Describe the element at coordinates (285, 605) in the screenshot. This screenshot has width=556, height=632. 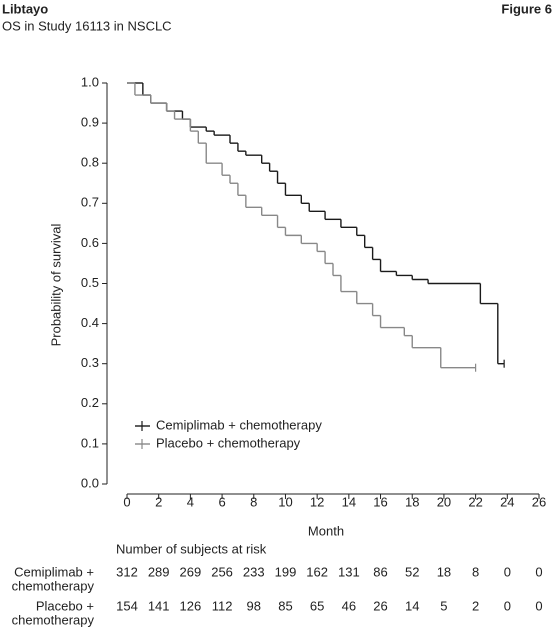
I see `risk-count: 85` at that location.